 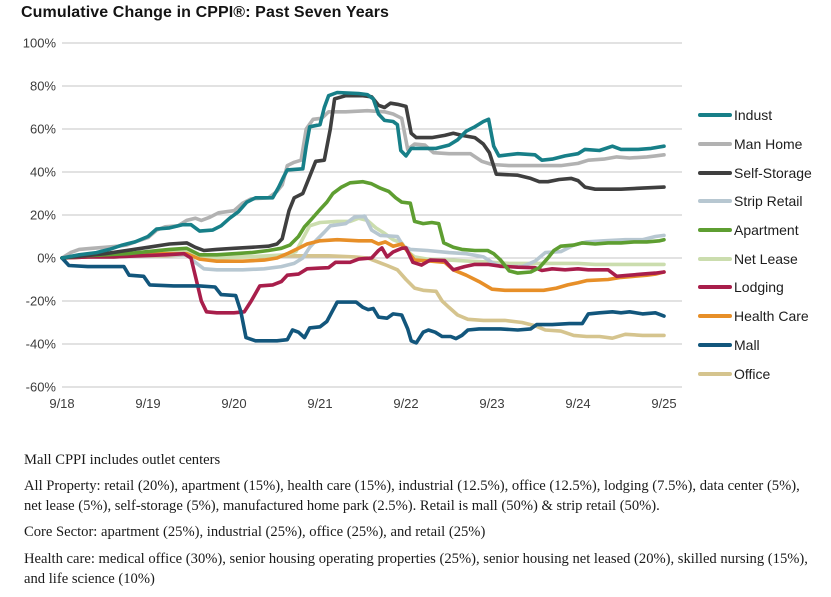 I want to click on legend-label: Health Care, so click(x=771, y=316).